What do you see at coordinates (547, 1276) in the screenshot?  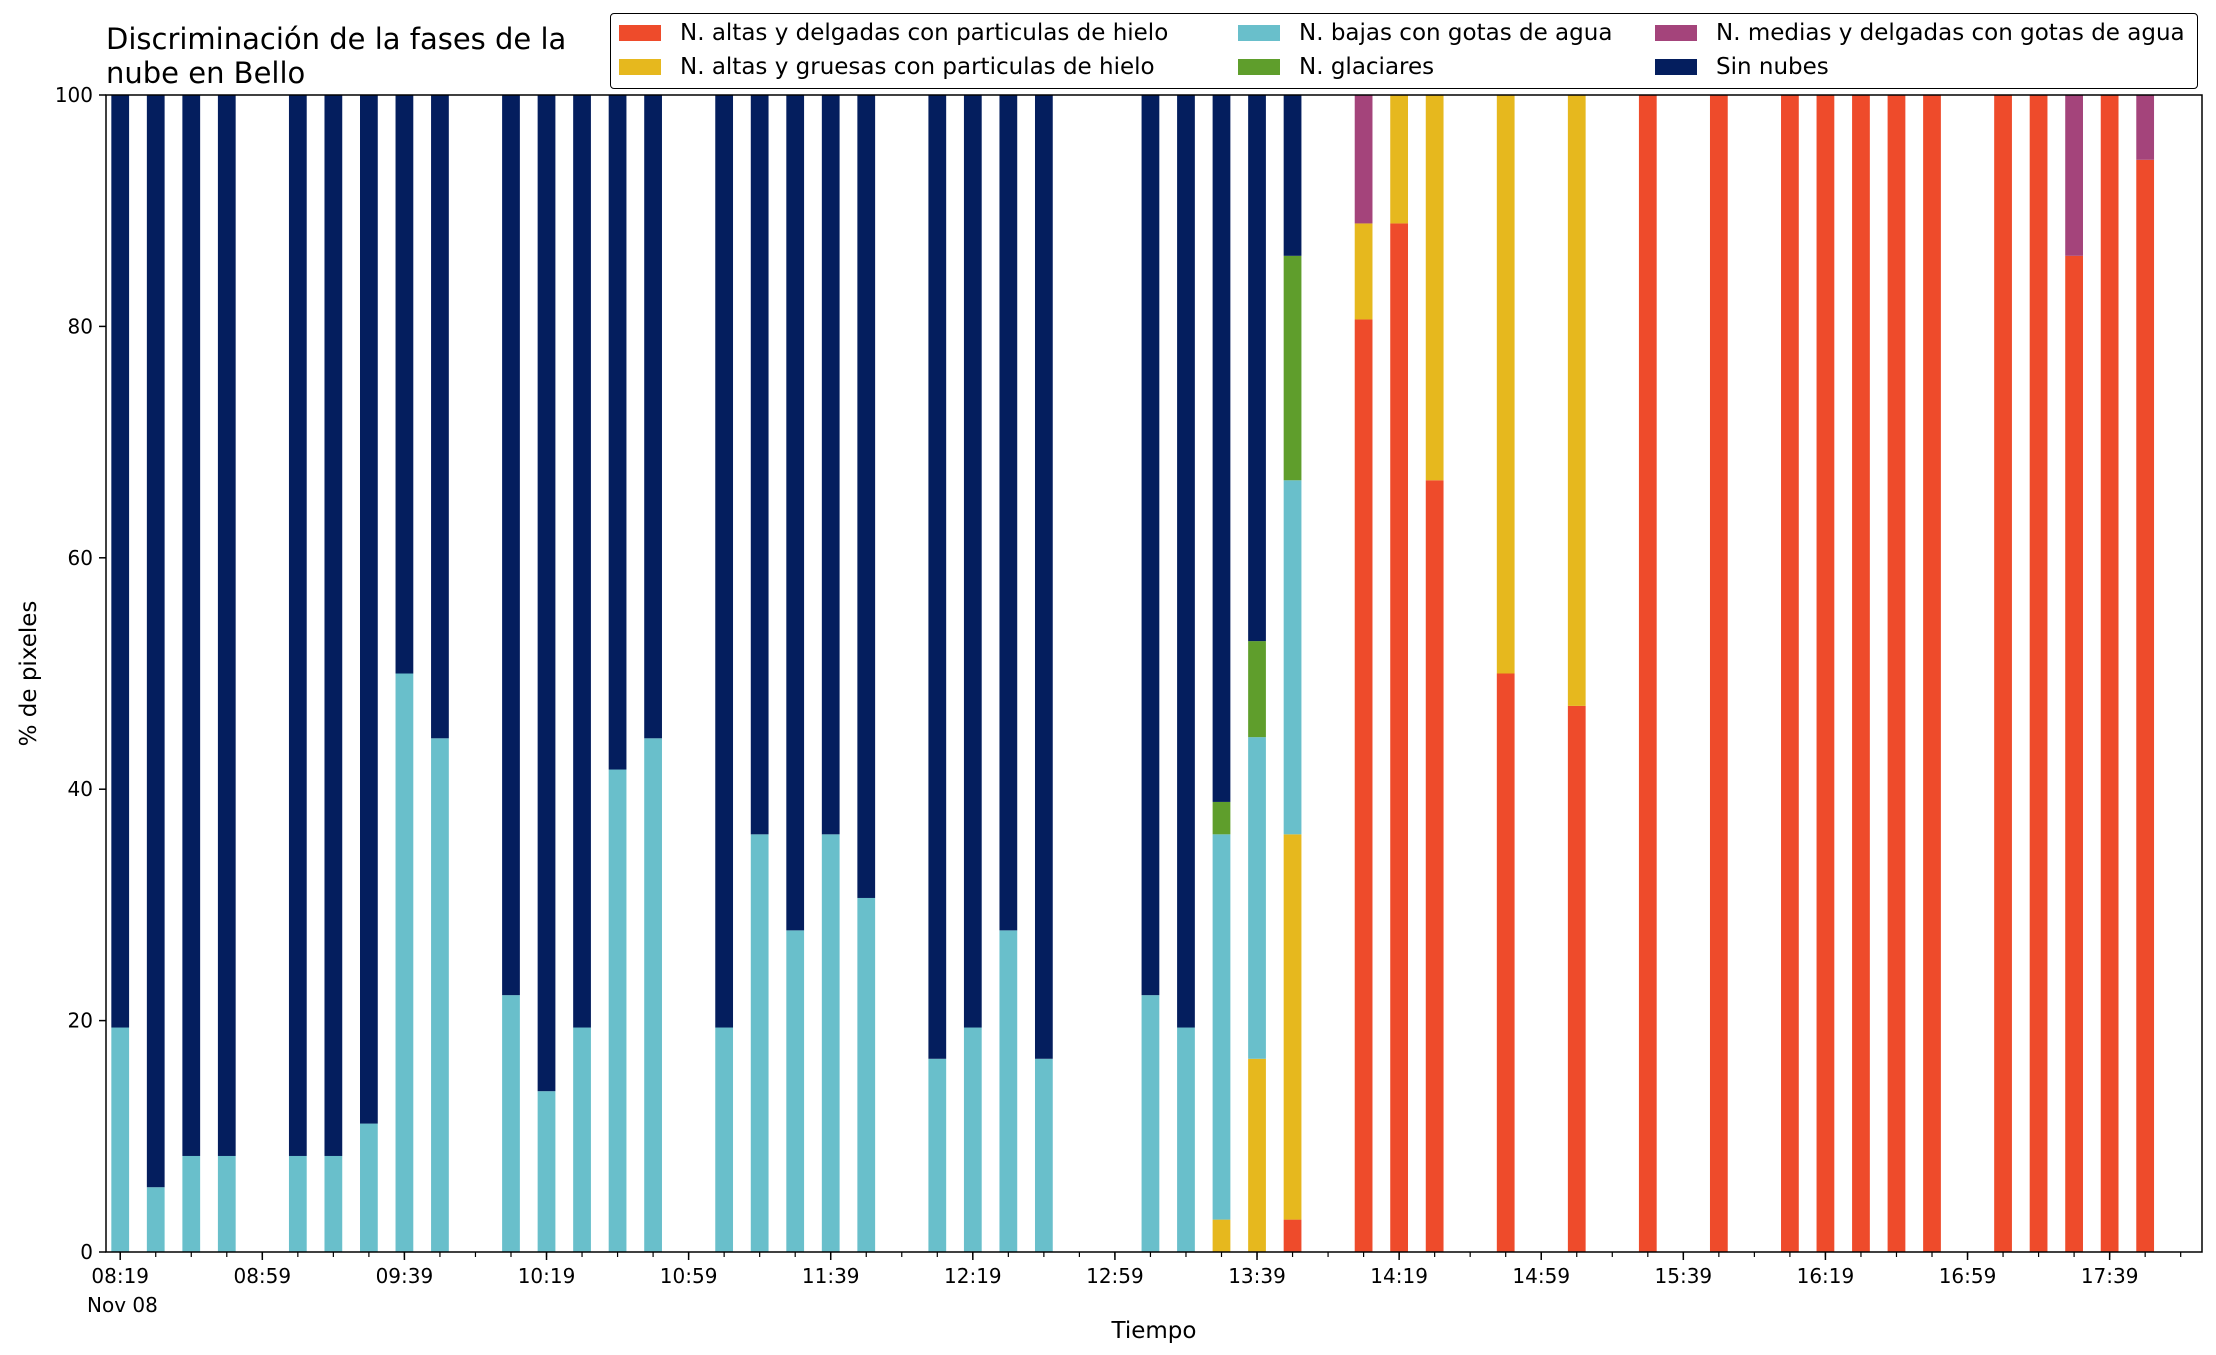 I see `x-tick-label: 10:19` at bounding box center [547, 1276].